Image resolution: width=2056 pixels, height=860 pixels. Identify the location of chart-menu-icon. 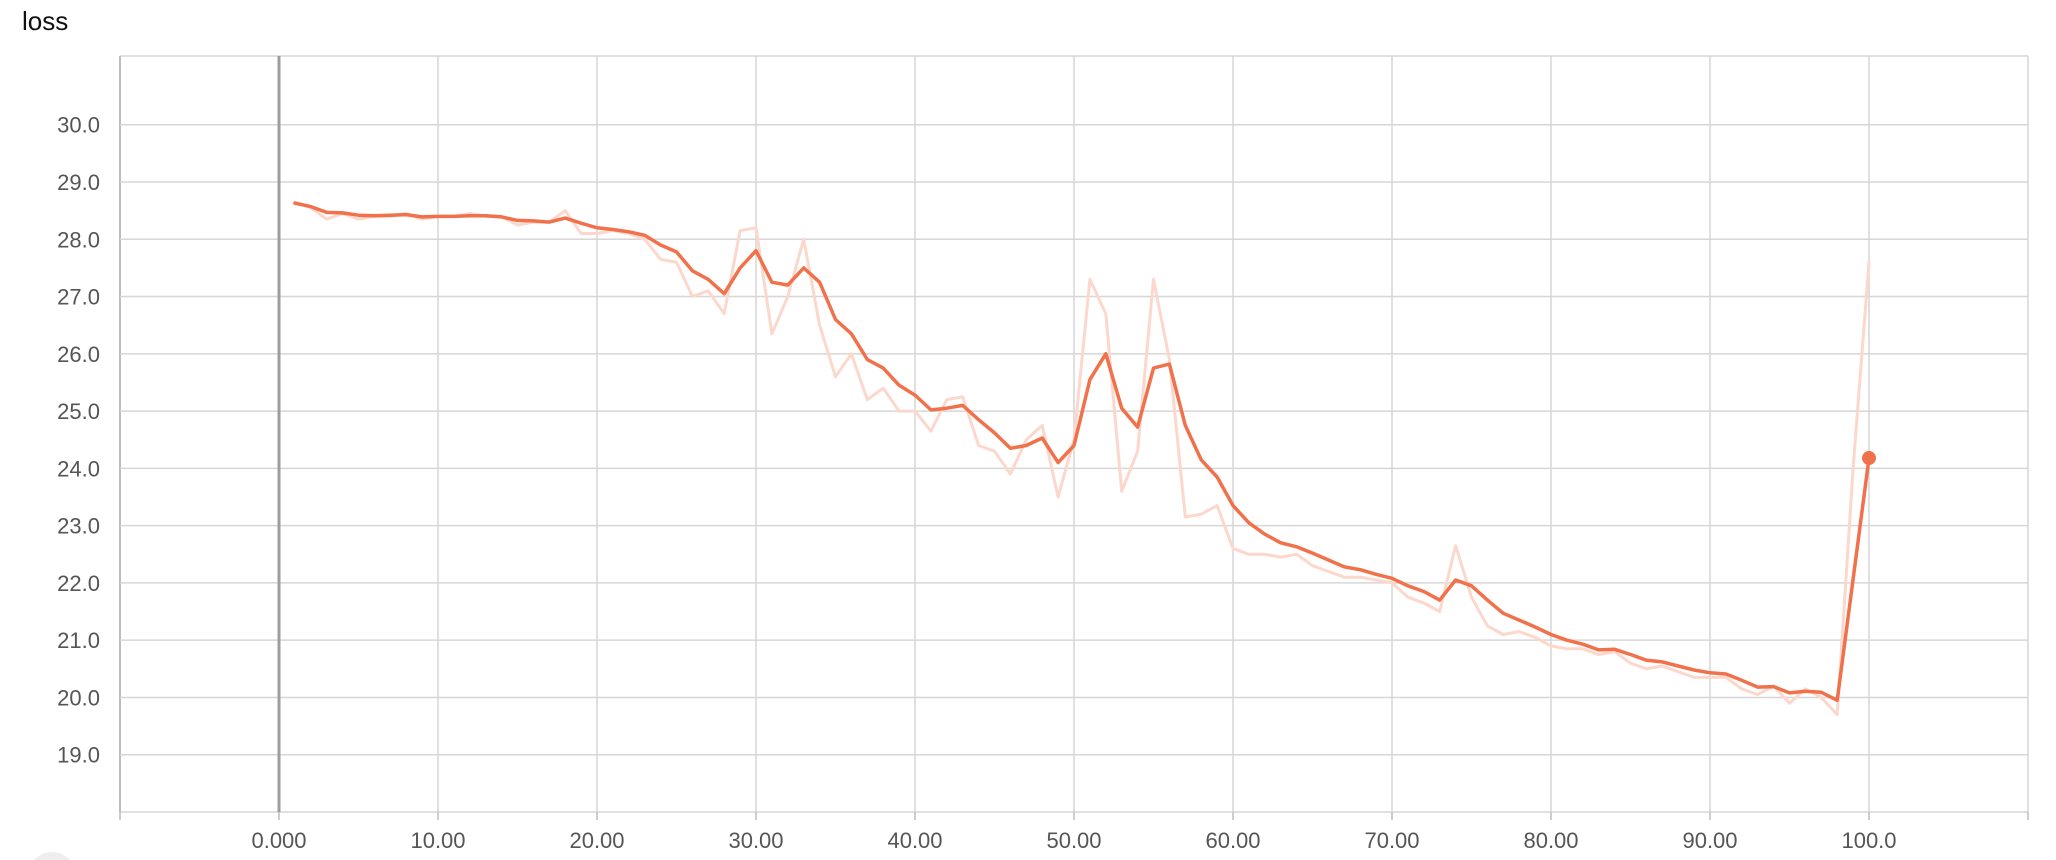
(52, 856).